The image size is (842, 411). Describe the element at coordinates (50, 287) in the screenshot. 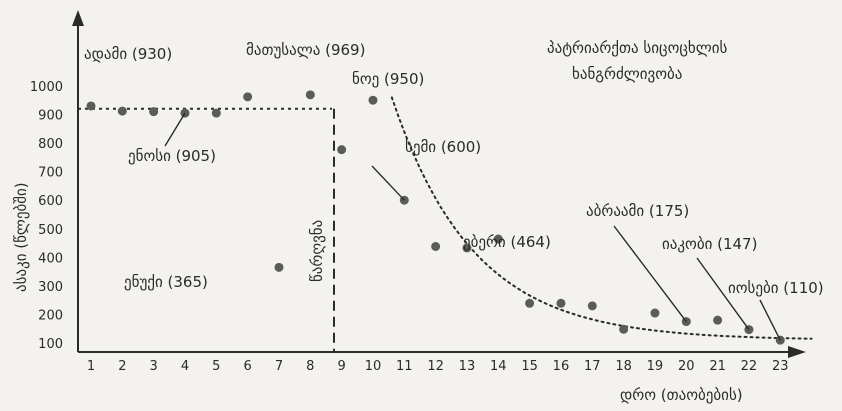

I see `y-tick-label: 300` at that location.